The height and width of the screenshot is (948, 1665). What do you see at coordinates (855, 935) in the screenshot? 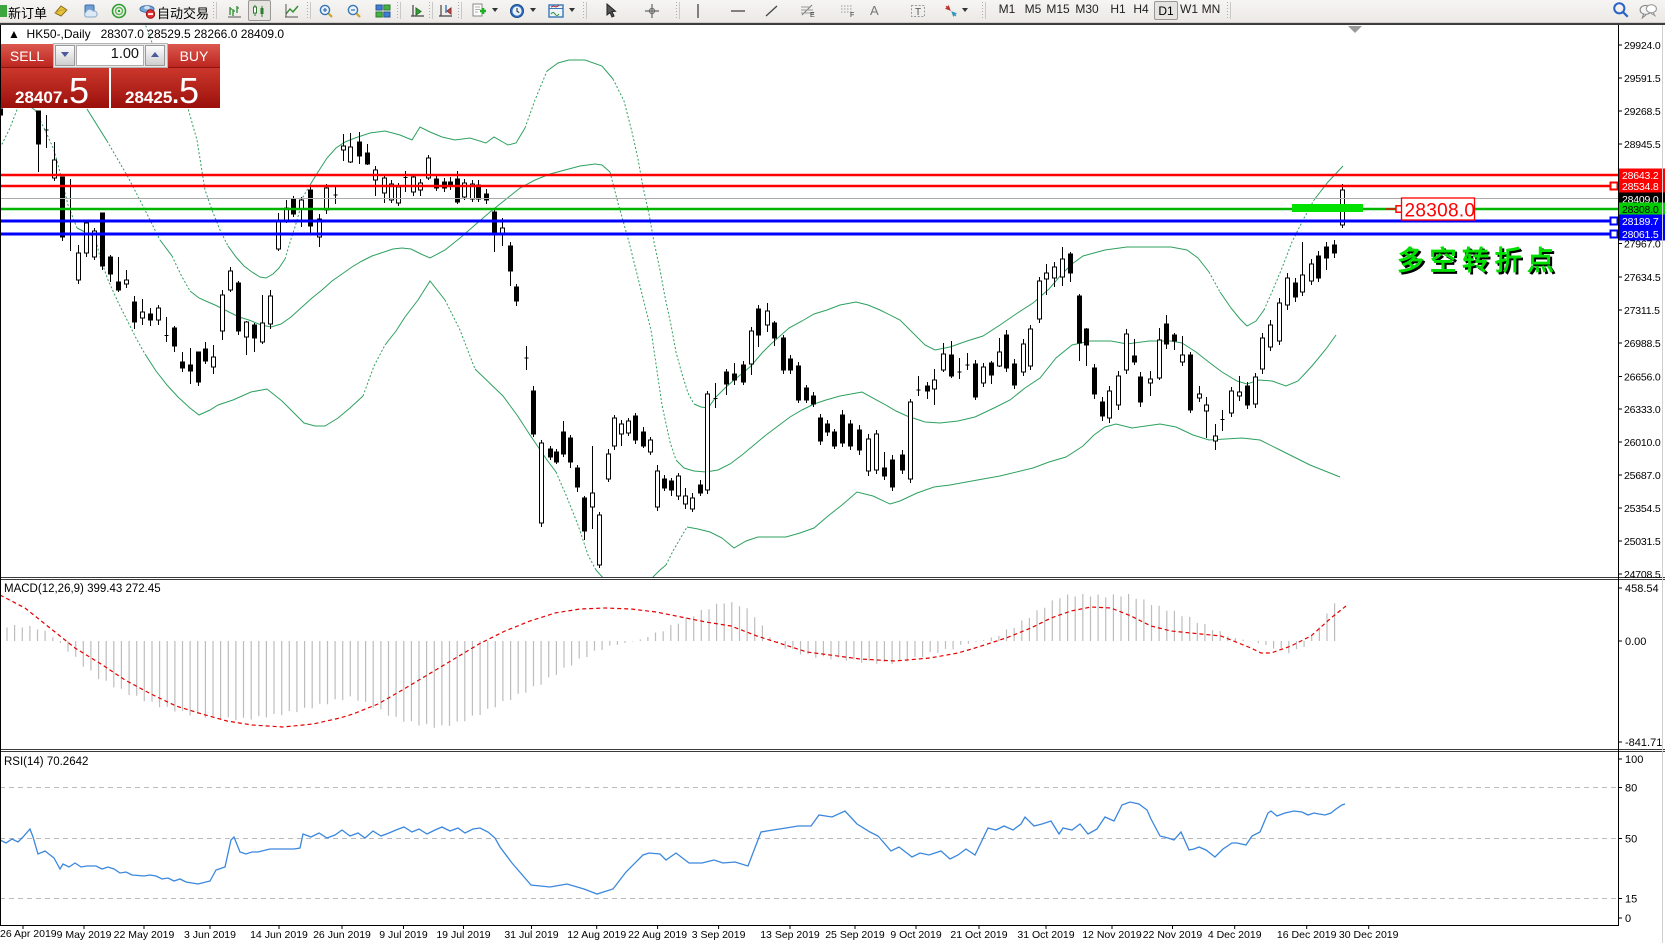
I see `svg-text: 25 Sep 2019` at bounding box center [855, 935].